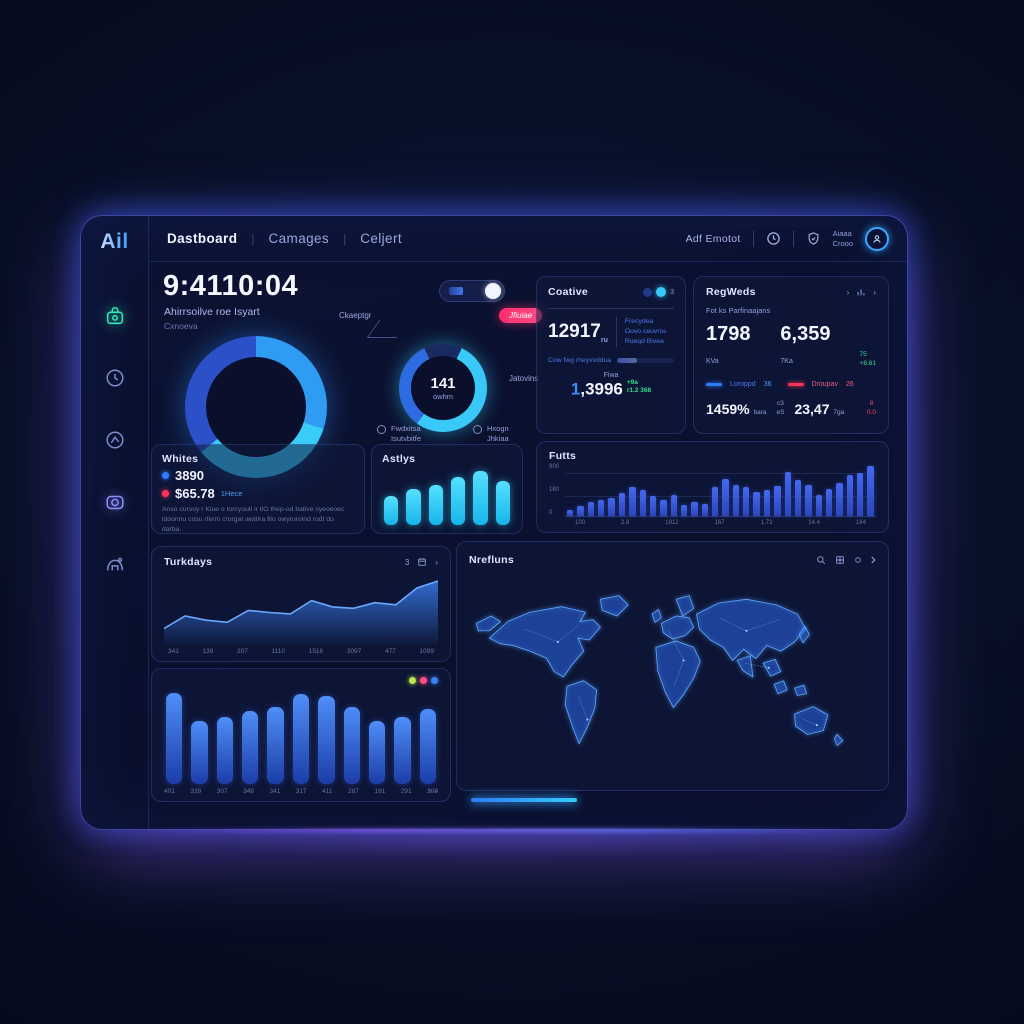  I want to click on pink-dot-icon, so click(423, 680).